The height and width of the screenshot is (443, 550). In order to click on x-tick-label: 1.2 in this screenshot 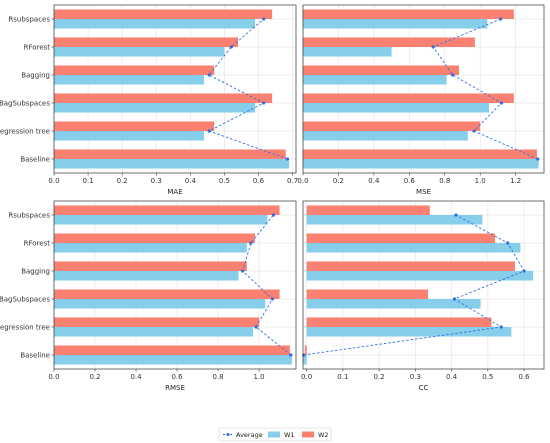, I will do `click(515, 181)`.